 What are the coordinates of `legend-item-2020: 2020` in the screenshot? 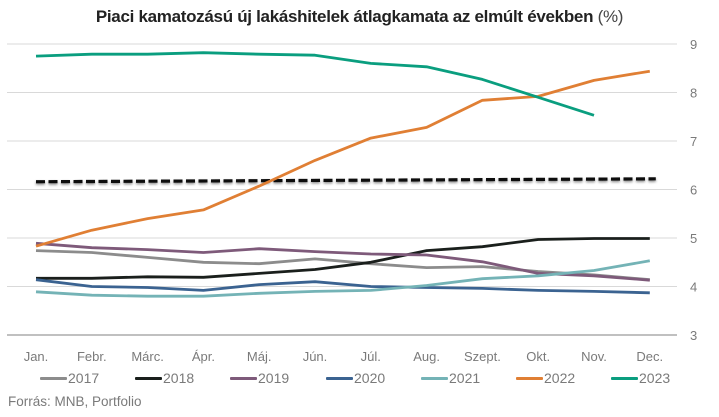 It's located at (355, 378).